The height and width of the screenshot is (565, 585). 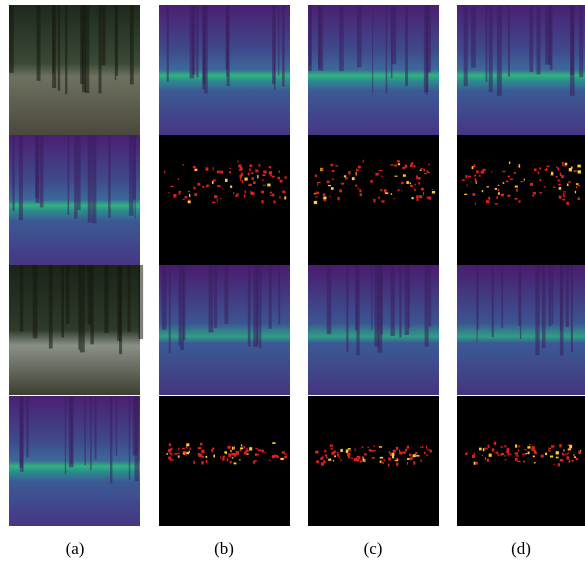 I want to click on error-map, so click(x=373, y=461).